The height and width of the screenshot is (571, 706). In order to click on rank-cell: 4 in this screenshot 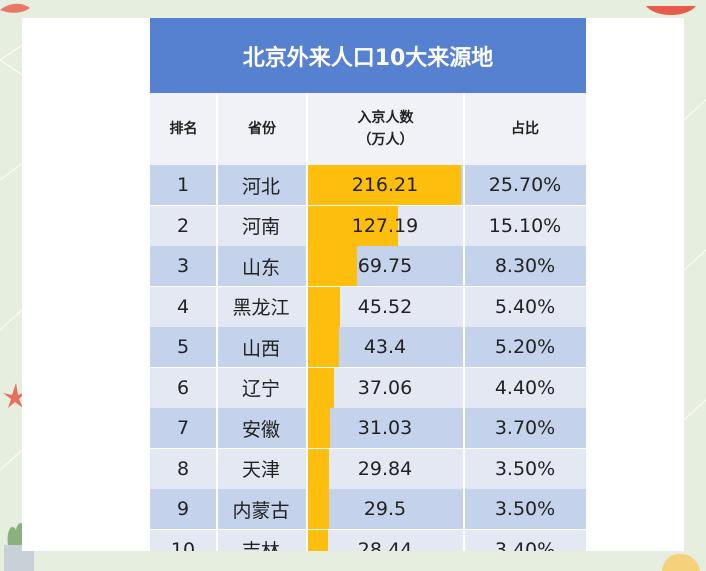, I will do `click(183, 306)`.